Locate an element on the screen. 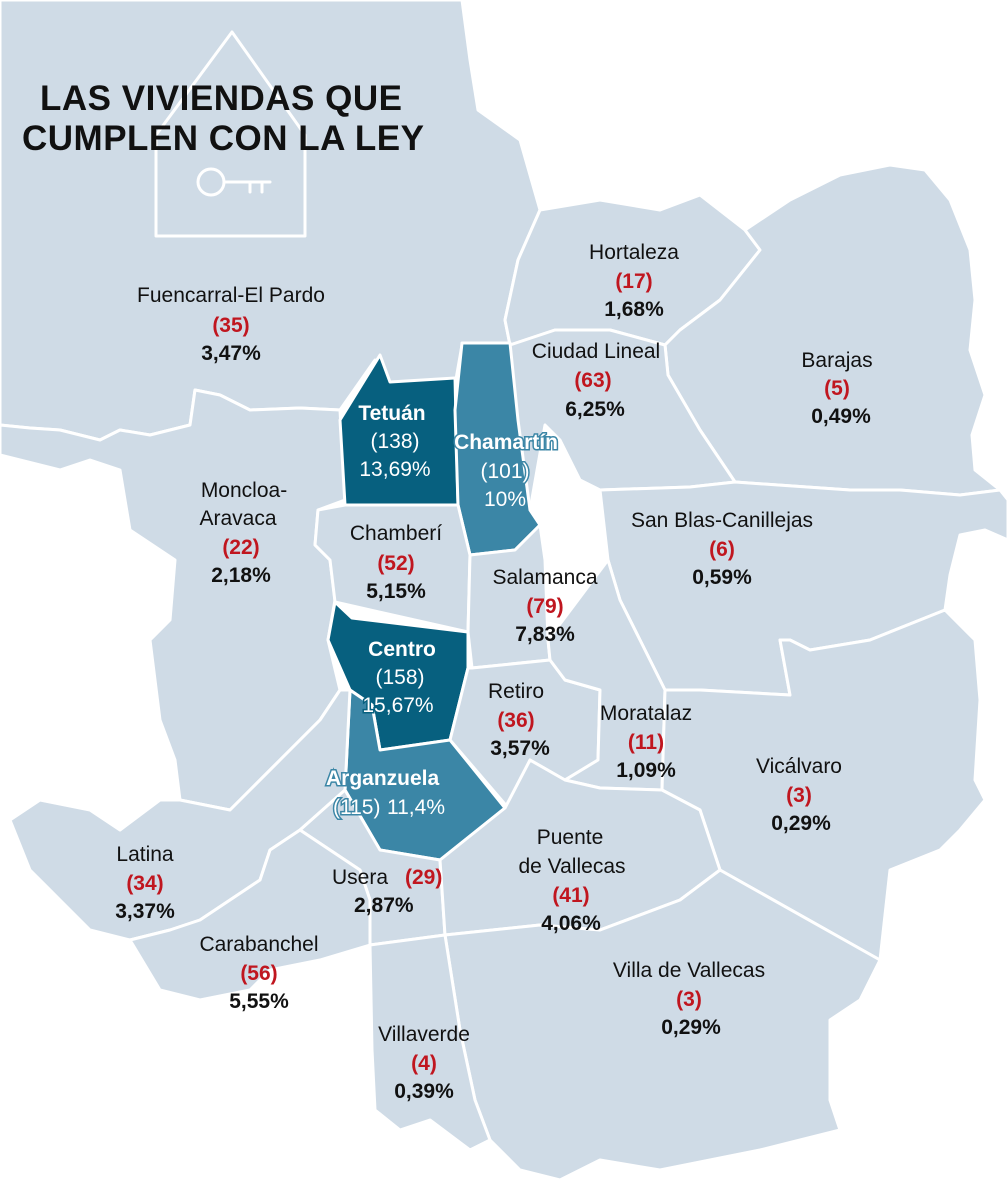  label-centro: Centro (158) 15,67% is located at coordinates (399, 678).